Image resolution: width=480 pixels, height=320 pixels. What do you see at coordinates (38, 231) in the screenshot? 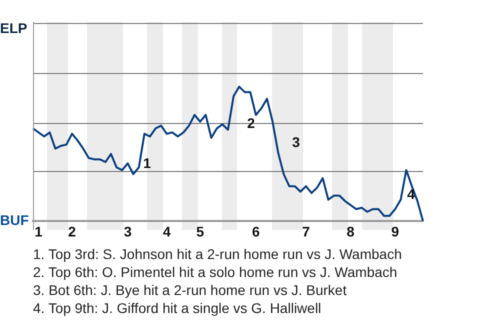
I see `x-tick-label: 1` at bounding box center [38, 231].